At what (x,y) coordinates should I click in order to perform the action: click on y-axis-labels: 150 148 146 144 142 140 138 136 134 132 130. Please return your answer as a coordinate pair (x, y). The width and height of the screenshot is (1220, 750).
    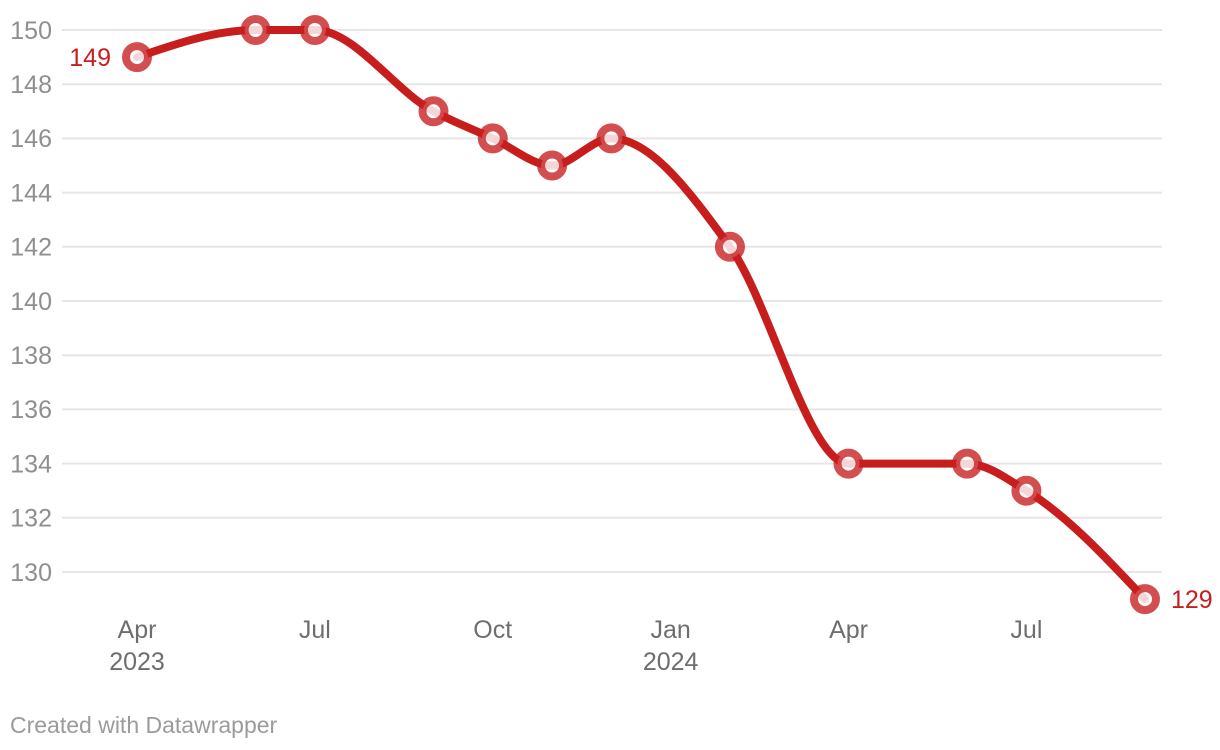
    Looking at the image, I should click on (31, 302).